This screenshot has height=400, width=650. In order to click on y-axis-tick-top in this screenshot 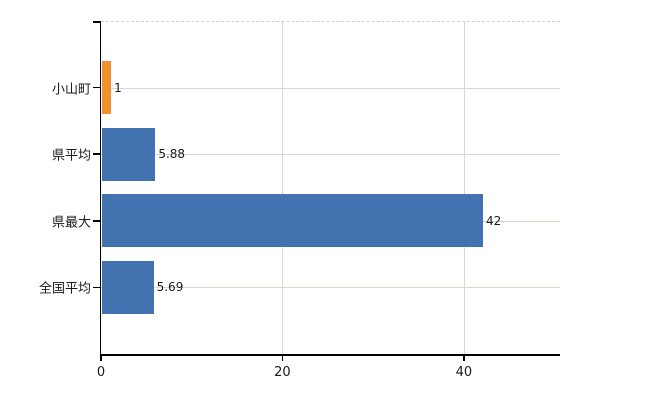, I will do `click(96, 22)`.